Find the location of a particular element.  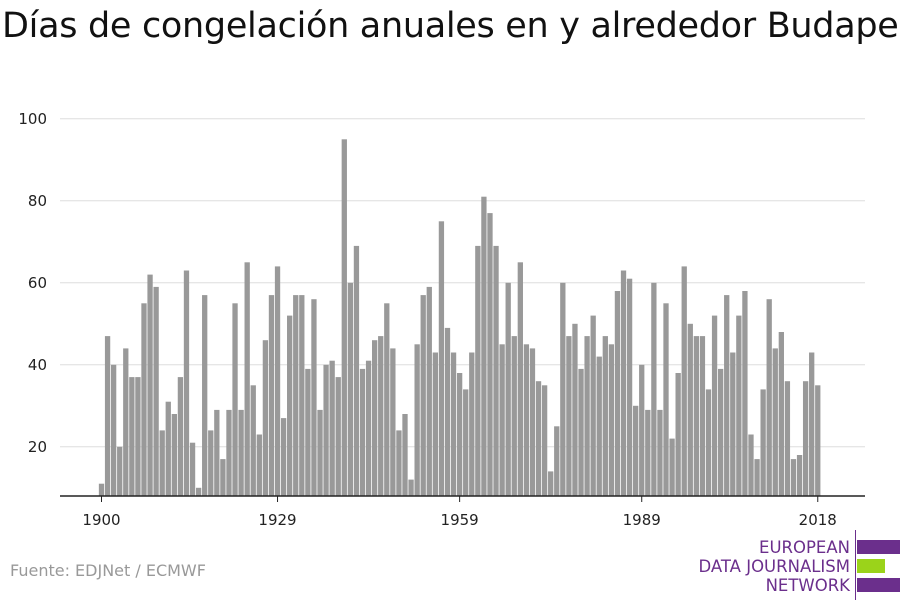

x-tick-label-1959: 1959 is located at coordinates (460, 520).